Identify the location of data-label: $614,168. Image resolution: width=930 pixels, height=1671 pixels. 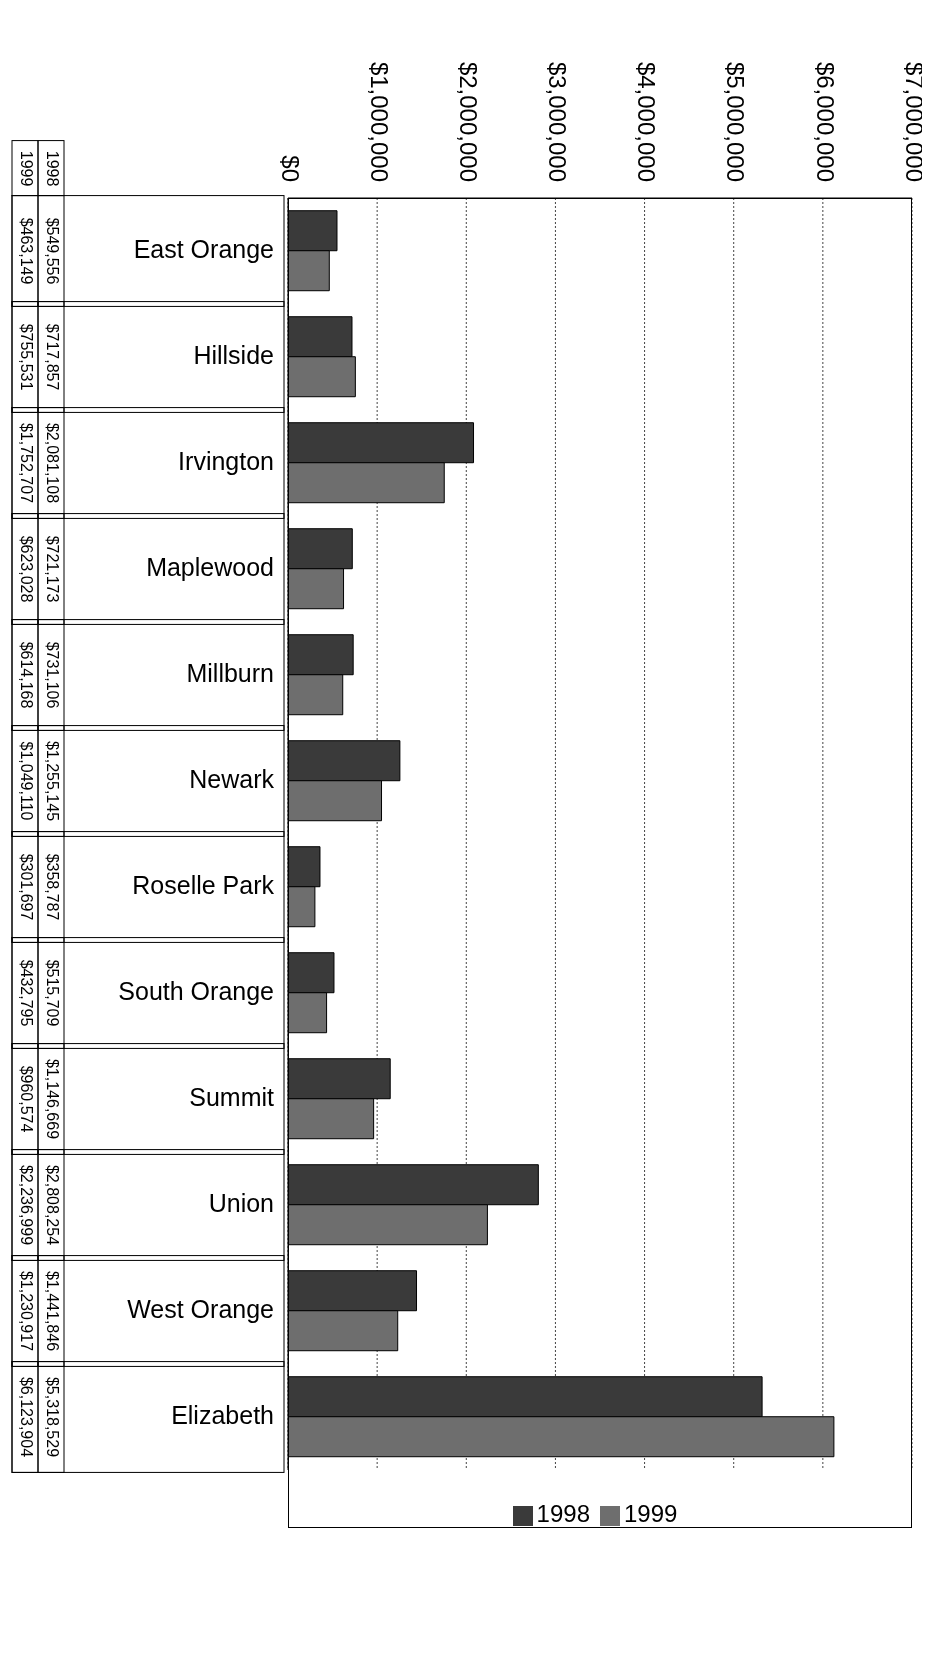
(26, 675).